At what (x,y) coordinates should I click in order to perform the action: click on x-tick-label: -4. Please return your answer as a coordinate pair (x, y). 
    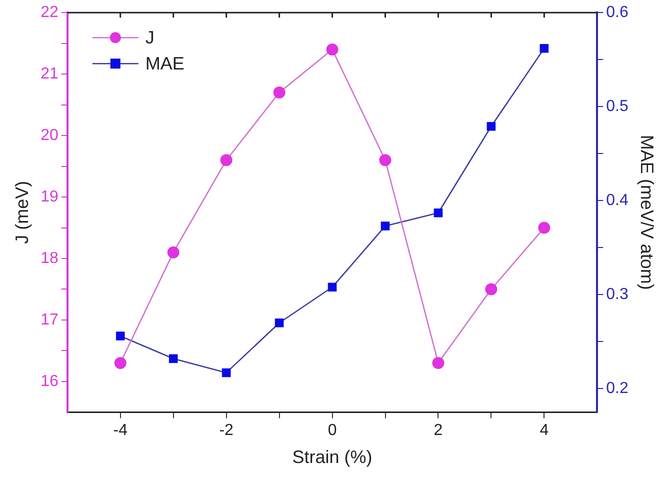
    Looking at the image, I should click on (120, 431).